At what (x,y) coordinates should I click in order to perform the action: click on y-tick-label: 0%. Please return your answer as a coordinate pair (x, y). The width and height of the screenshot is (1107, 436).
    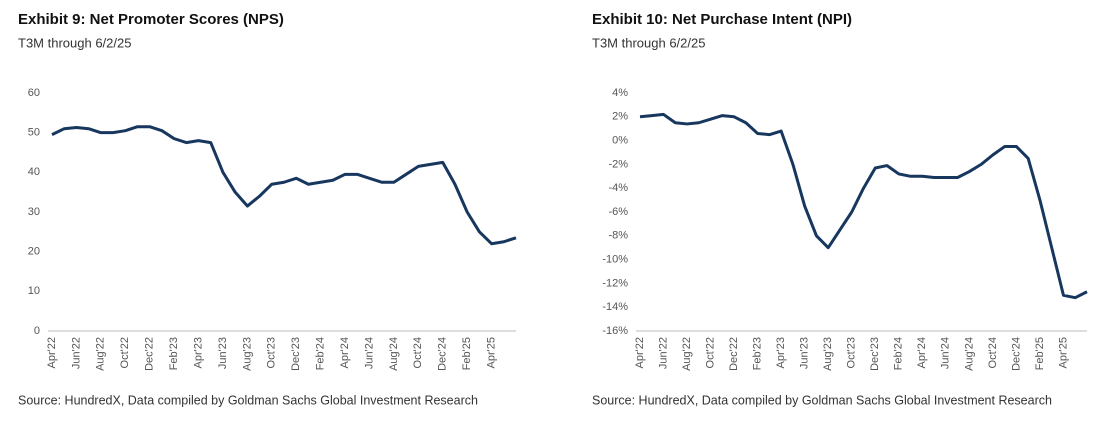
    Looking at the image, I should click on (620, 141).